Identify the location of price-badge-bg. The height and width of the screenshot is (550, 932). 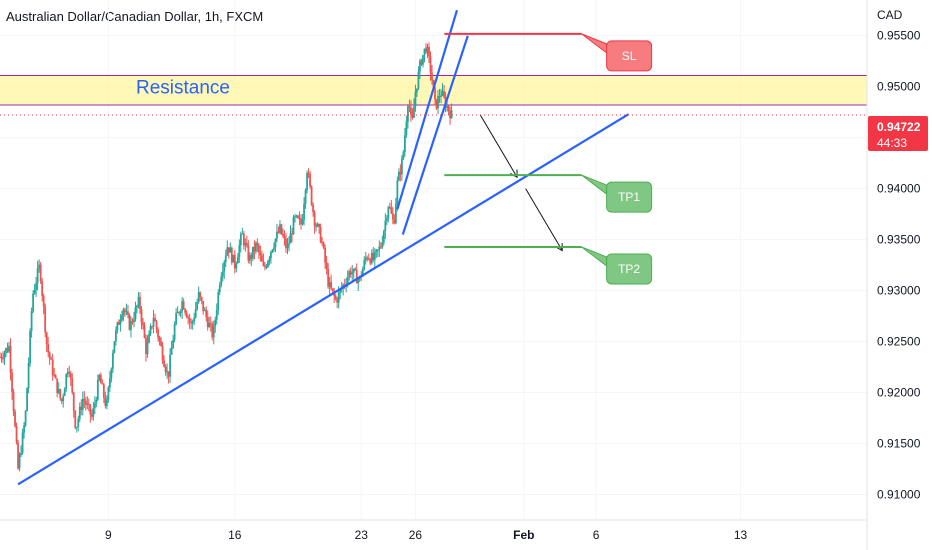
(898, 133).